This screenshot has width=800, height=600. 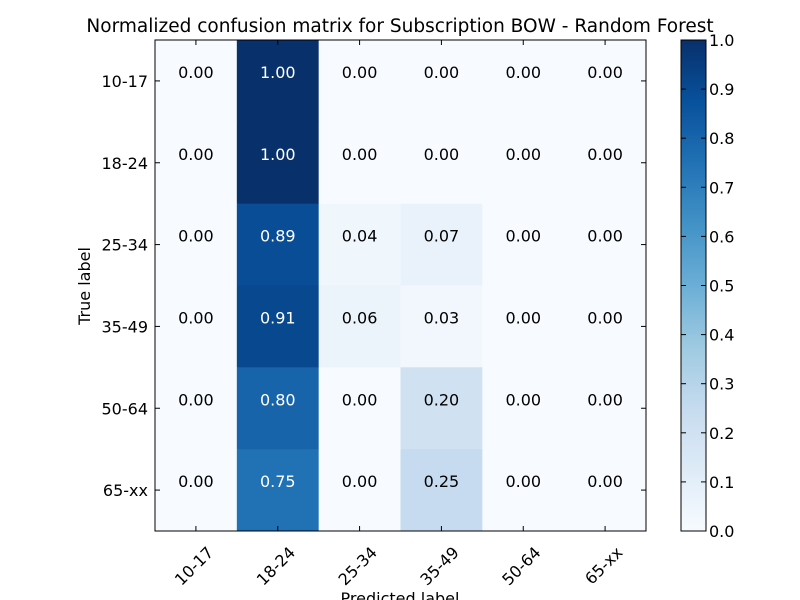 What do you see at coordinates (707, 286) in the screenshot?
I see `colorbar-ticks: 0.0 0.1 0.2 0.3 0.4 0.5 0.6 0.7 0.8 0.9 1.0` at bounding box center [707, 286].